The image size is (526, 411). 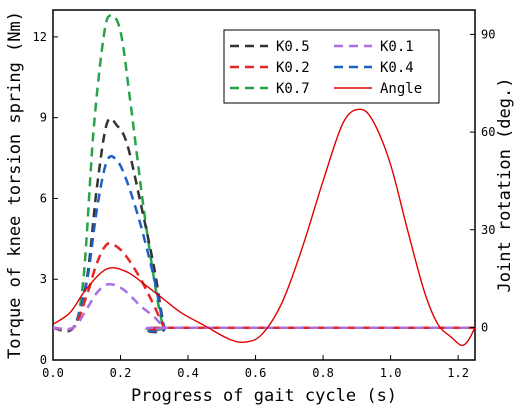 I want to click on y-axis-right-title: Joint rotation (deg.), so click(x=505, y=185).